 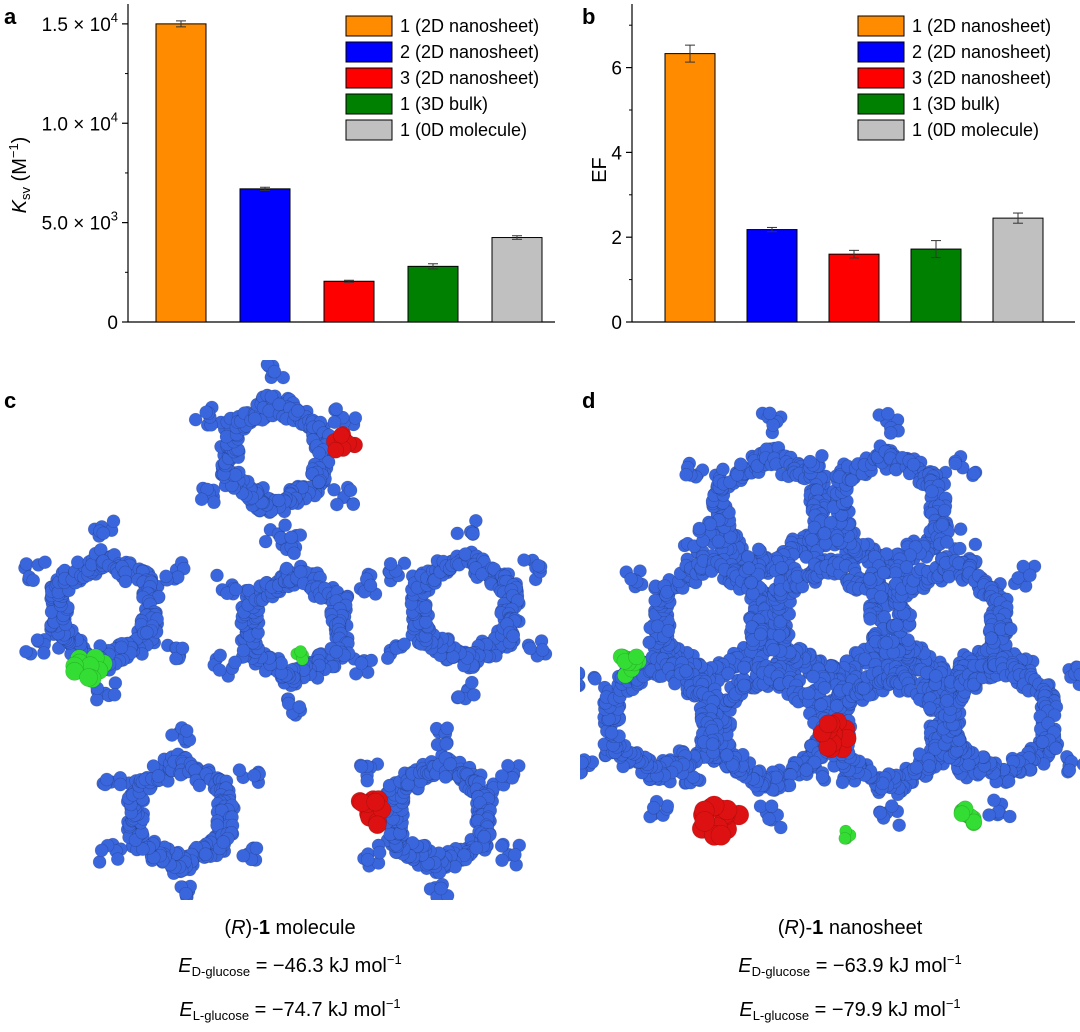 I want to click on caption-c-energy-d: ED-glucose = −46.3 kJ mol−1, so click(x=290, y=965).